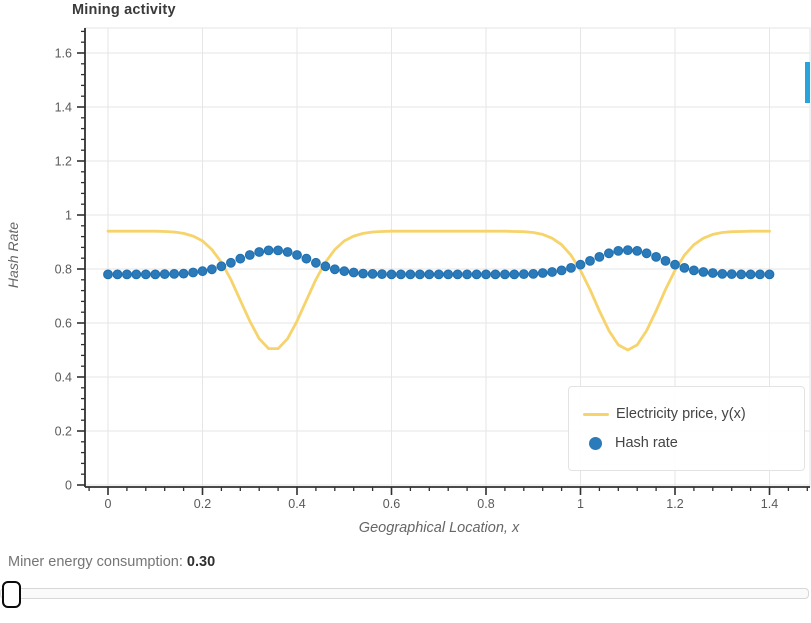 This screenshot has height=623, width=811. Describe the element at coordinates (580, 504) in the screenshot. I see `x-tick-label: 1` at that location.